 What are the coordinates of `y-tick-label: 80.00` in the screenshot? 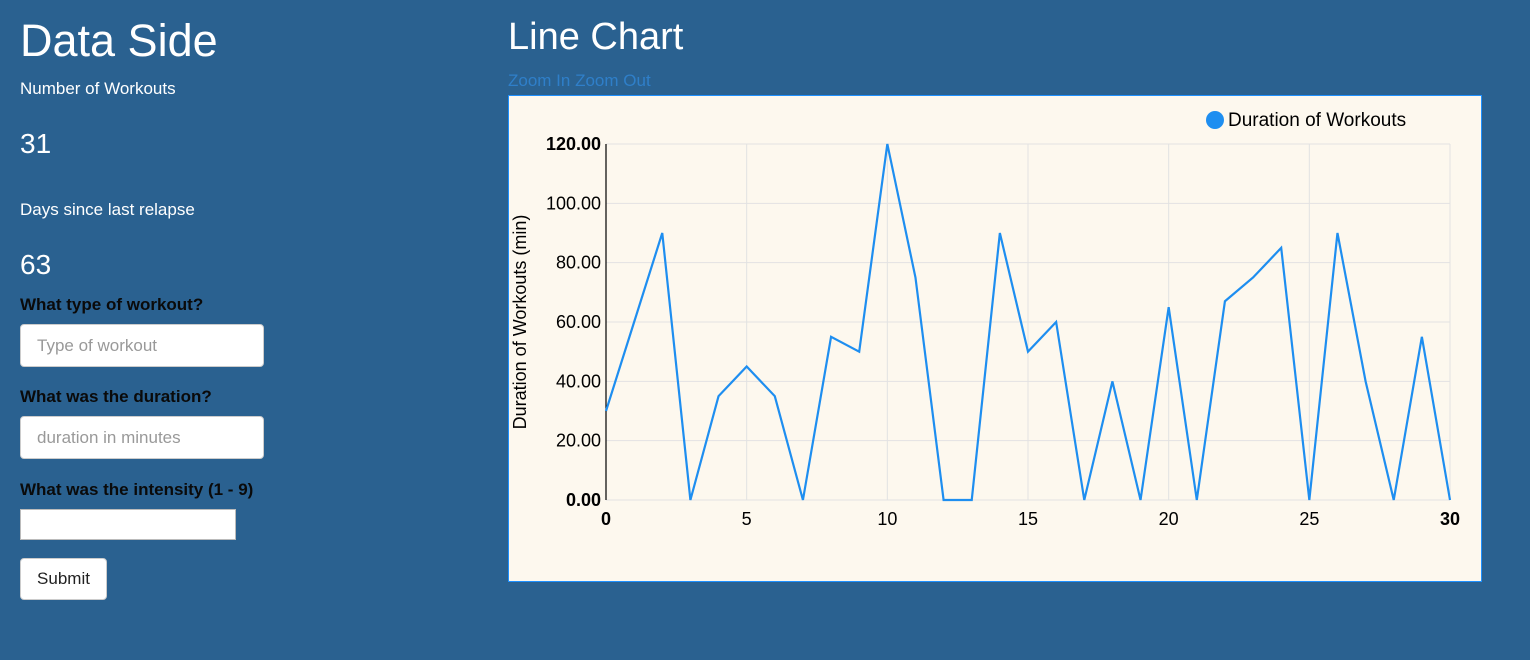 It's located at (578, 263).